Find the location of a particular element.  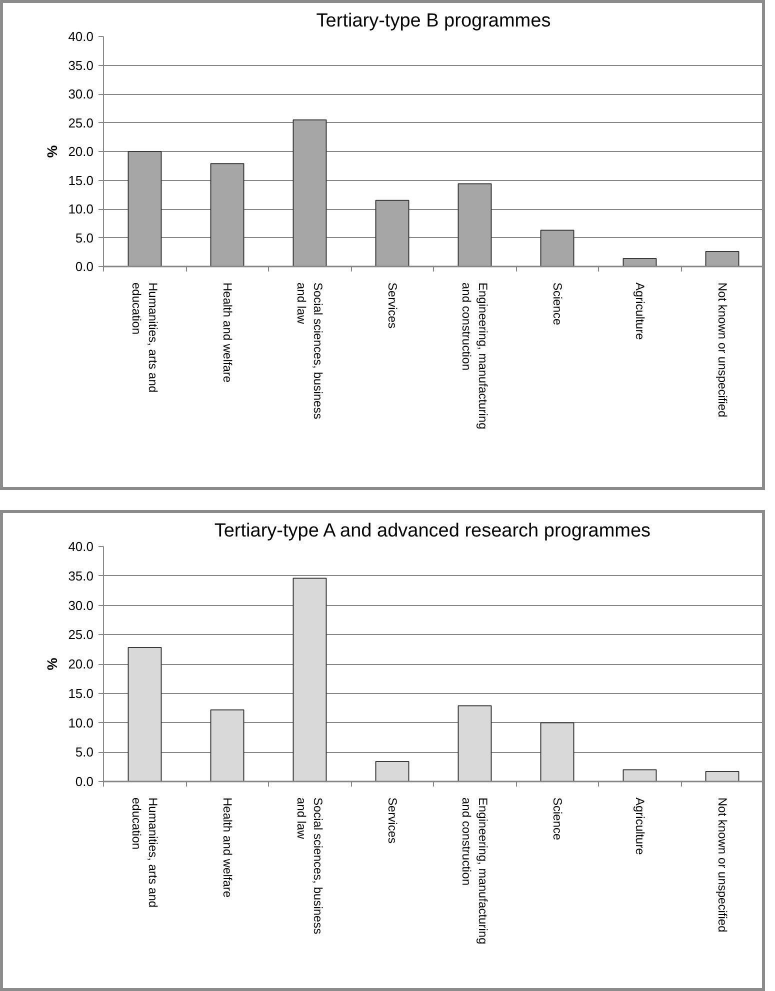

chart-title: Tertiary-type B programmes is located at coordinates (433, 21).